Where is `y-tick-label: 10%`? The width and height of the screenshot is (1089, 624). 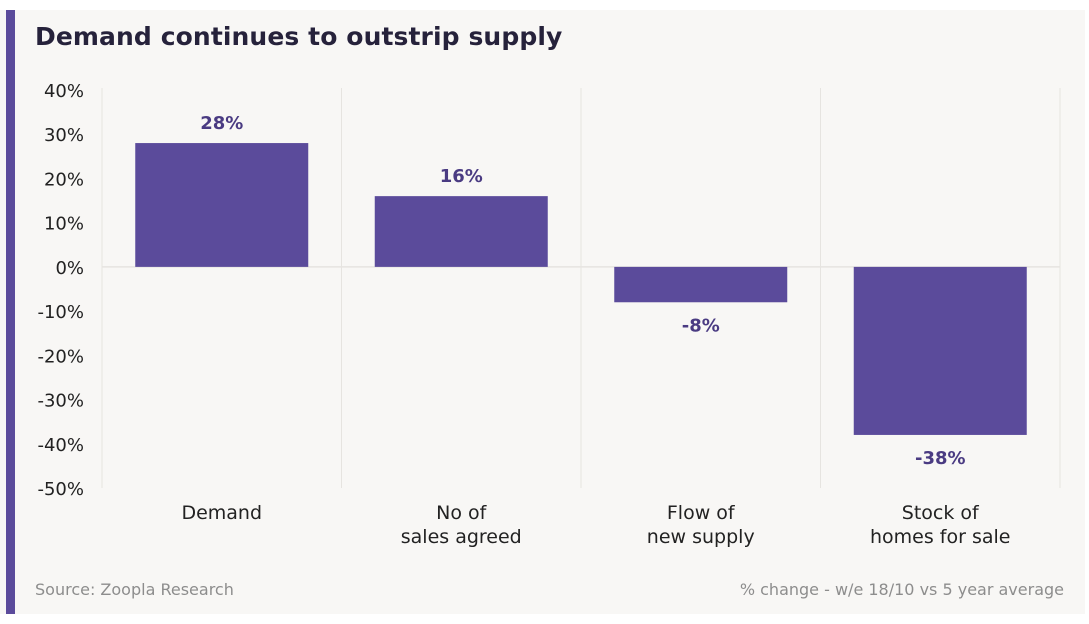 y-tick-label: 10% is located at coordinates (64, 224).